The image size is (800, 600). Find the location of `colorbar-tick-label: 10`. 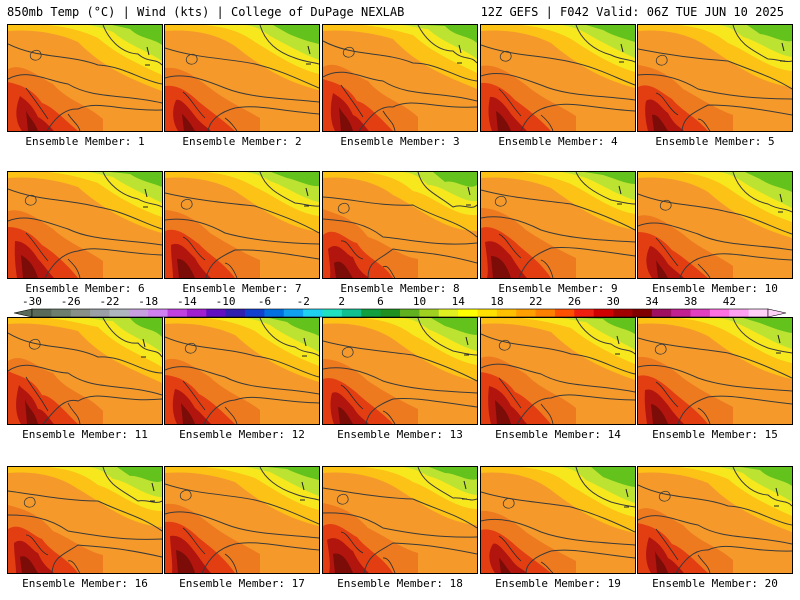

colorbar-tick-label: 10 is located at coordinates (419, 301).